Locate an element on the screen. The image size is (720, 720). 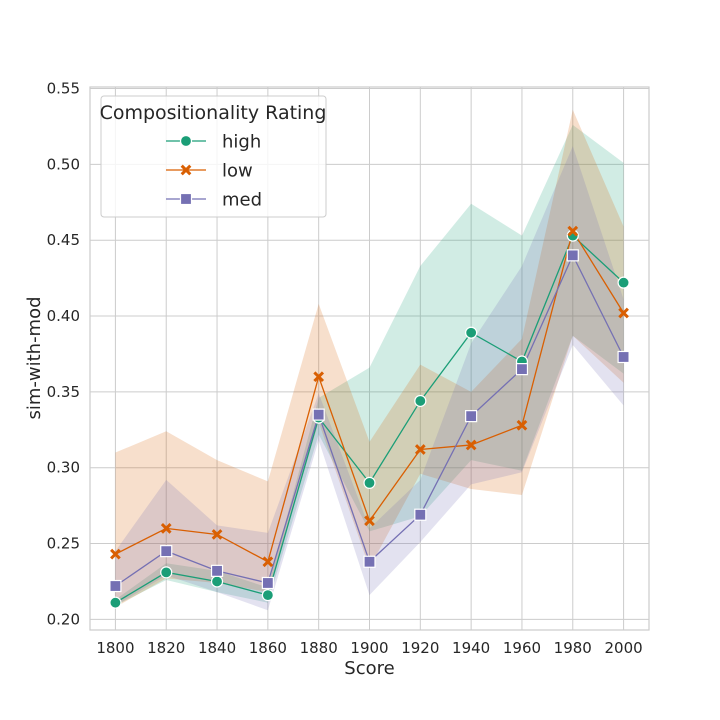
x-tick-label: 1880 is located at coordinates (319, 648).